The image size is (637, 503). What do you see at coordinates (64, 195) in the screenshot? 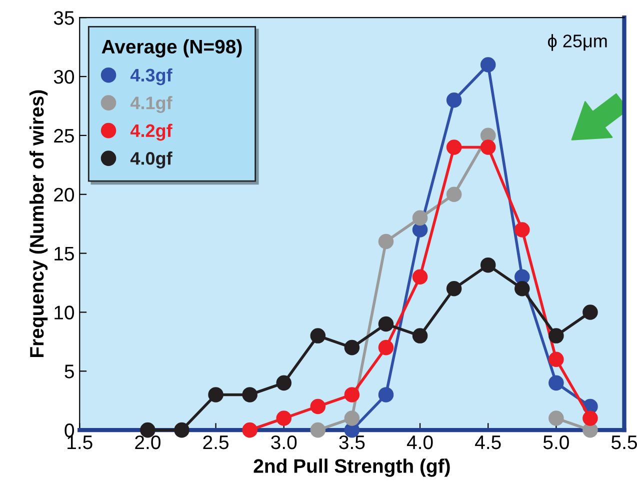
I see `y-tick-label: 20` at bounding box center [64, 195].